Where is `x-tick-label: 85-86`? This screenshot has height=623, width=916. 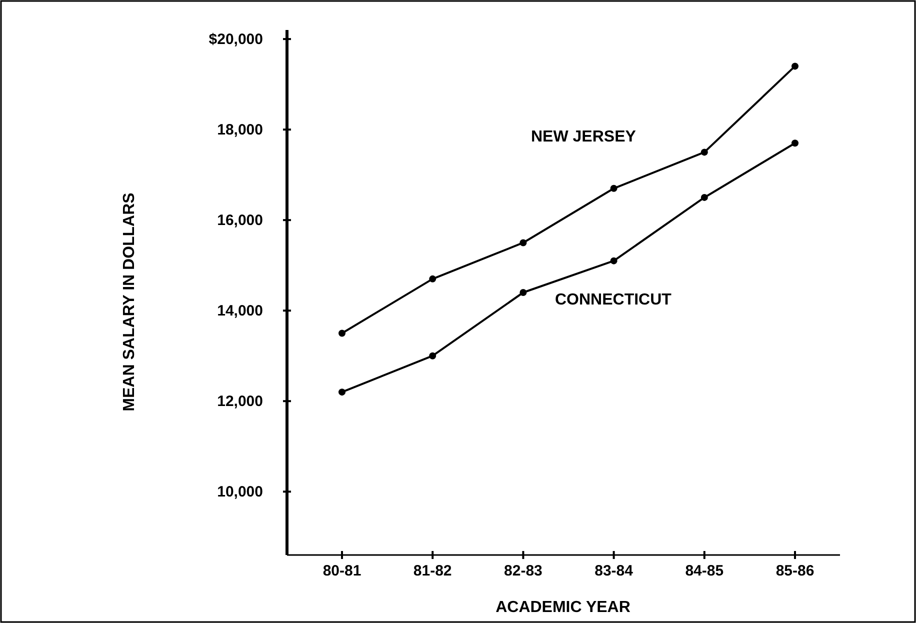
x-tick-label: 85-86 is located at coordinates (795, 571).